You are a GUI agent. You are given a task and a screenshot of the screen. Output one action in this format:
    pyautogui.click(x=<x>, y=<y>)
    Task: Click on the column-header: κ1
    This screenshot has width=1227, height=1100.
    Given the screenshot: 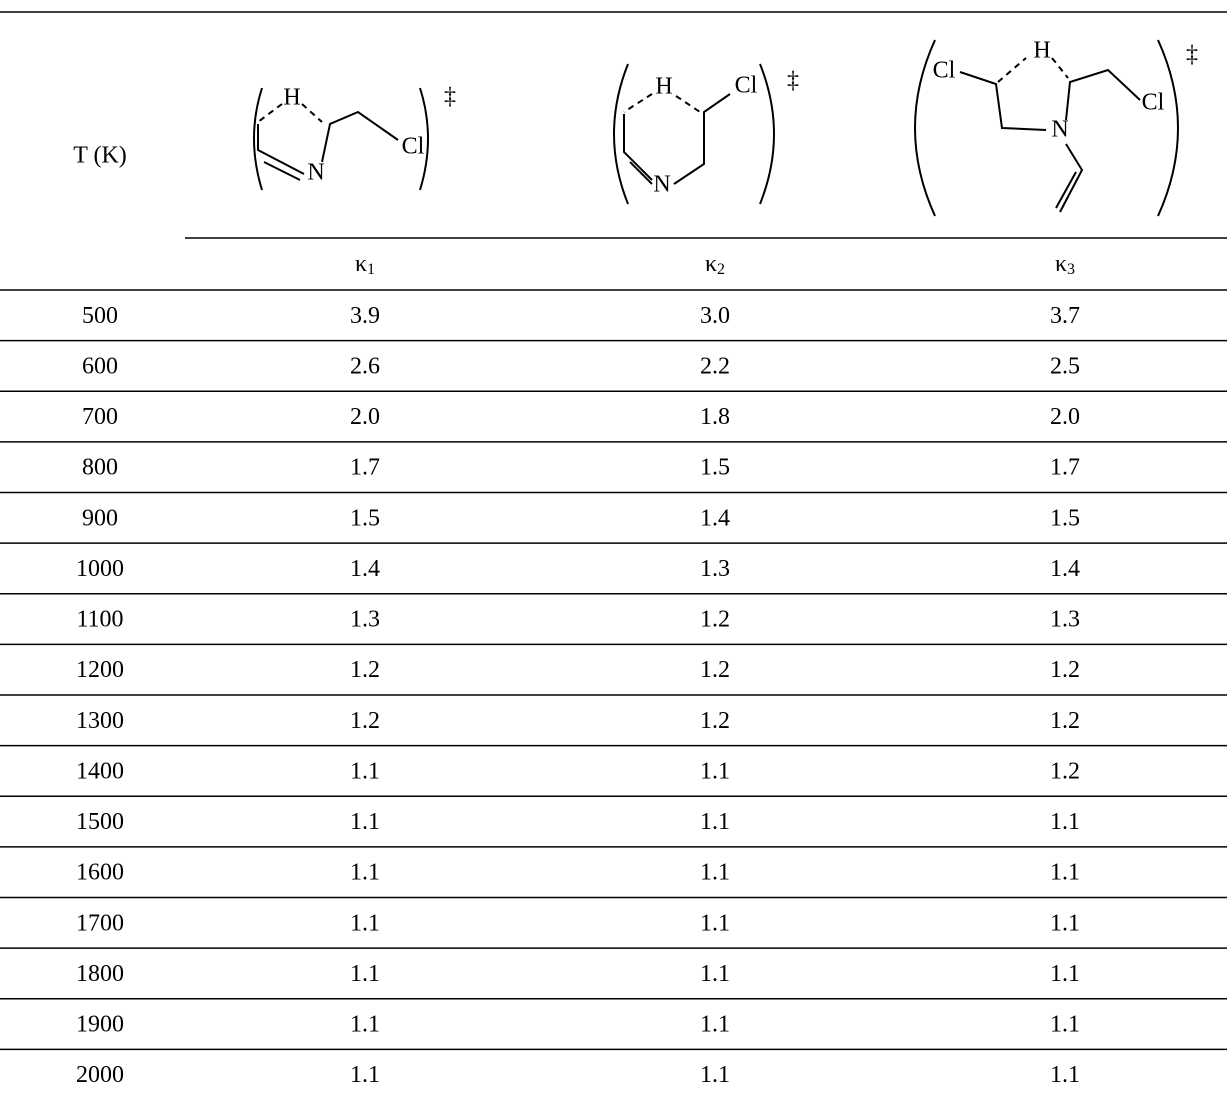 What is the action you would take?
    pyautogui.click(x=365, y=264)
    